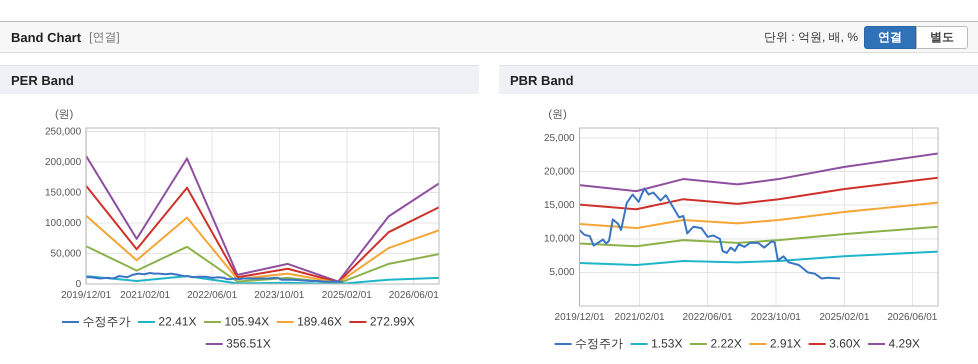 The height and width of the screenshot is (364, 978). What do you see at coordinates (177, 321) in the screenshot?
I see `legend-label: 22.41X` at bounding box center [177, 321].